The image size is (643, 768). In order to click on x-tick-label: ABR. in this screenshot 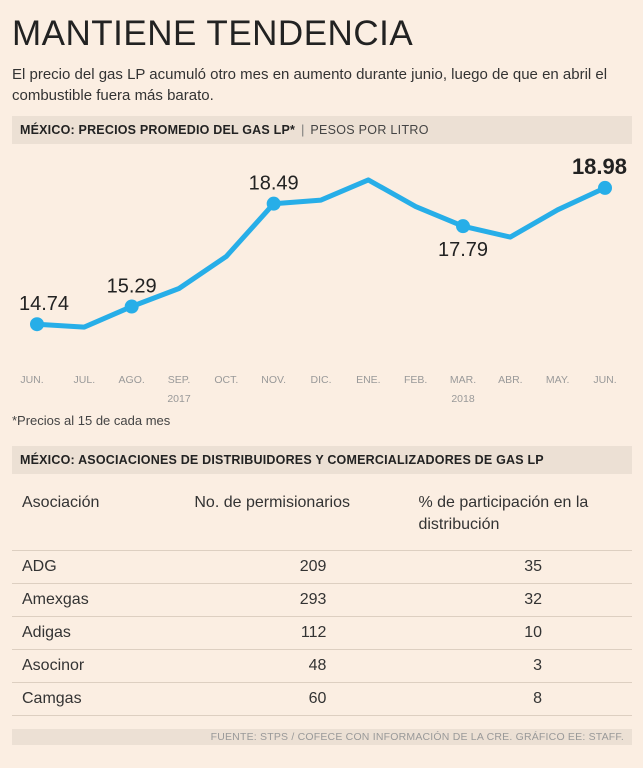, I will do `click(510, 380)`.